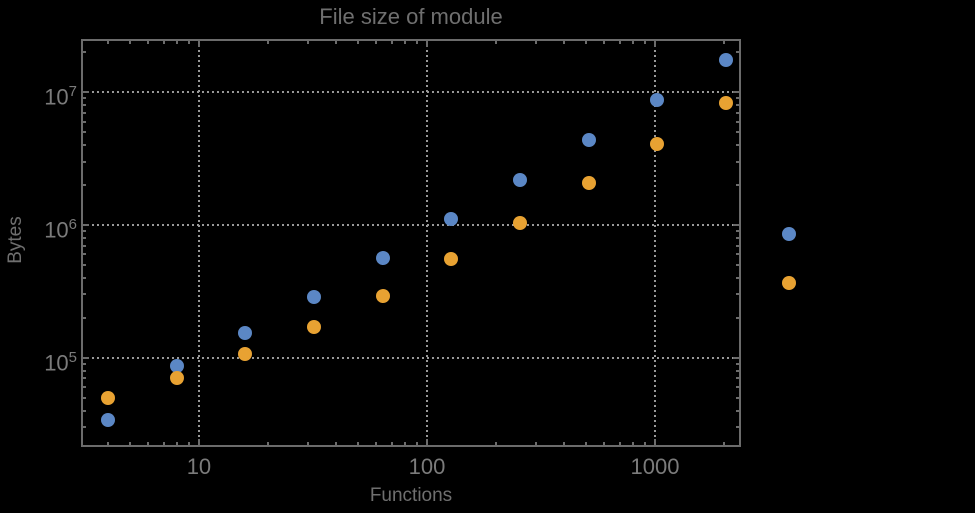  Describe the element at coordinates (60, 96) in the screenshot. I see `y-tick-label: 107` at that location.